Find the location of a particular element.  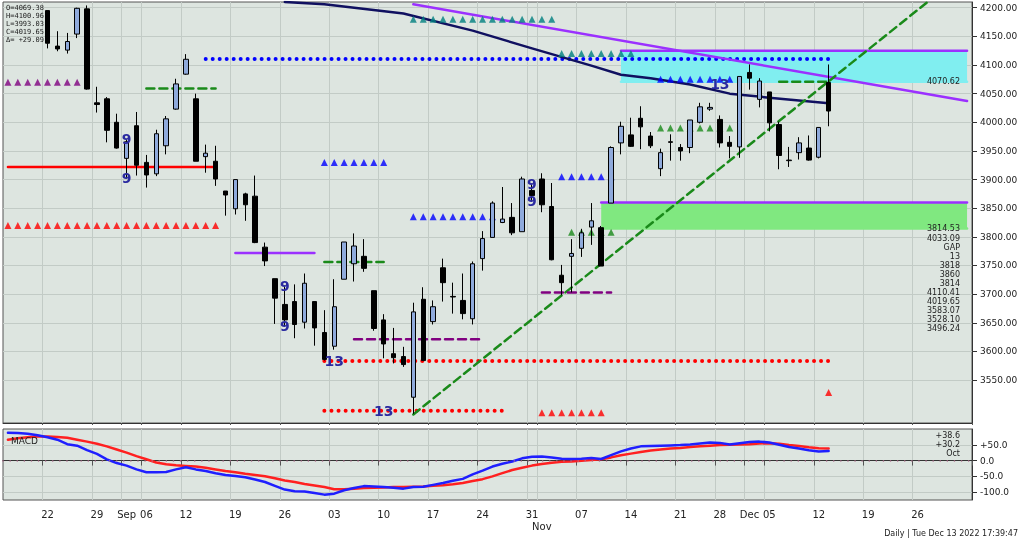

y-tick-label: 3950.00 is located at coordinates (999, 150).